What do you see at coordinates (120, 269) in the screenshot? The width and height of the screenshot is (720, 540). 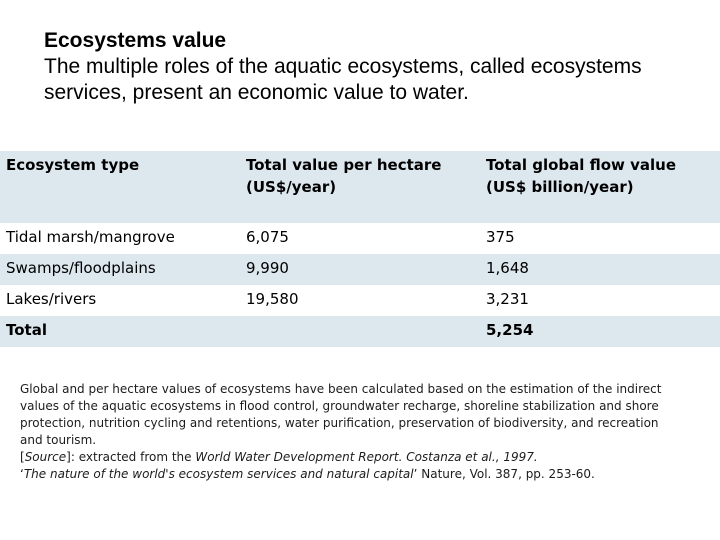 I see `ecosystem-type-cell: Swamps/floodplains` at bounding box center [120, 269].